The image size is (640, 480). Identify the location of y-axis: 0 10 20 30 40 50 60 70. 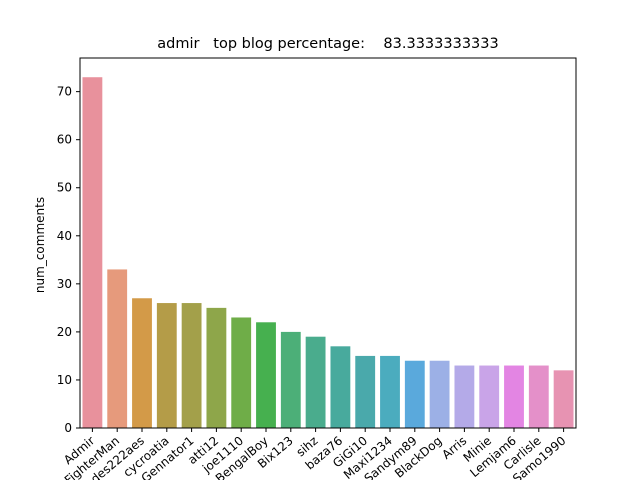
(68, 260).